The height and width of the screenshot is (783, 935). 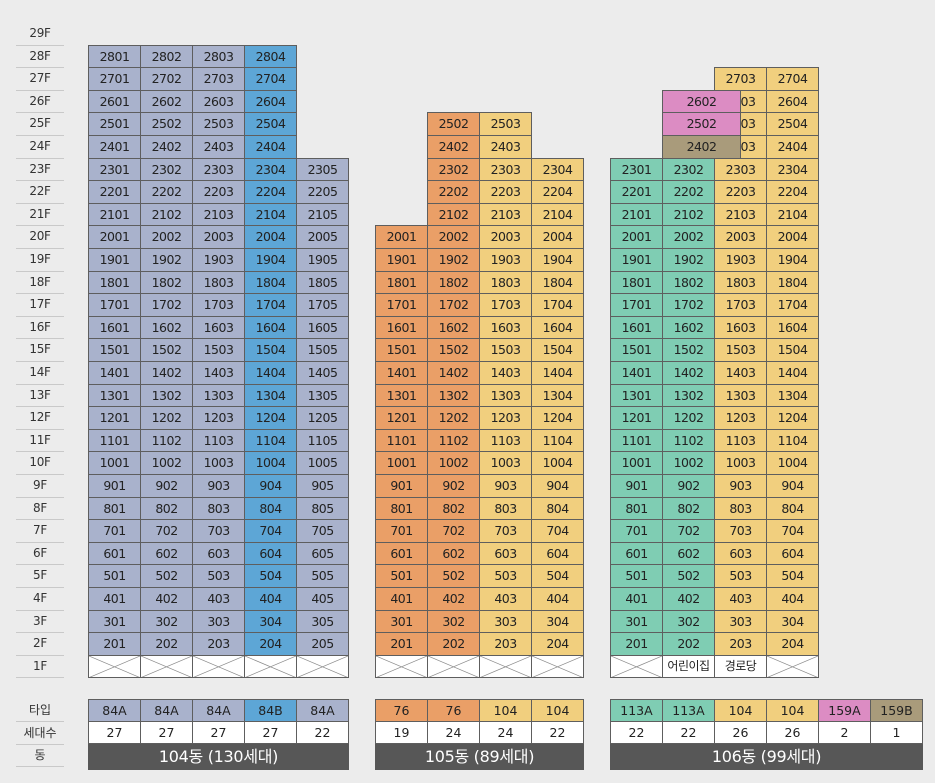 I want to click on table-label-building: 동, so click(x=40, y=755).